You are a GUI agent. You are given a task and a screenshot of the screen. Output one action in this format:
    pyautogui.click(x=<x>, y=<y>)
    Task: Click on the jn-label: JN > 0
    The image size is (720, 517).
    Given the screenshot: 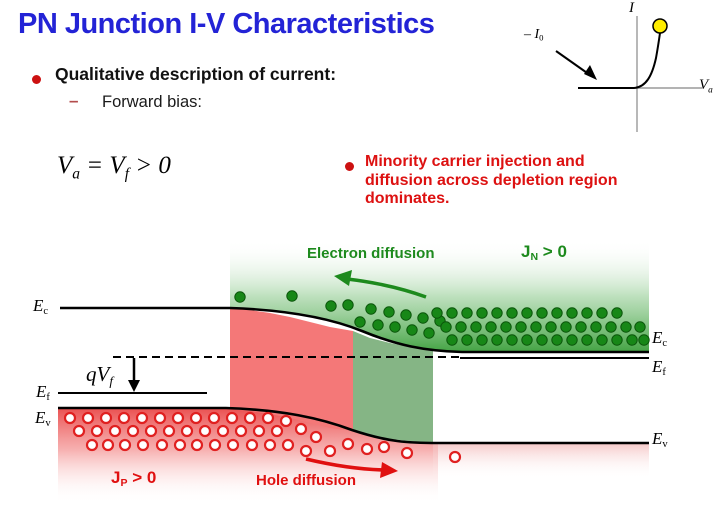 What is the action you would take?
    pyautogui.click(x=544, y=252)
    